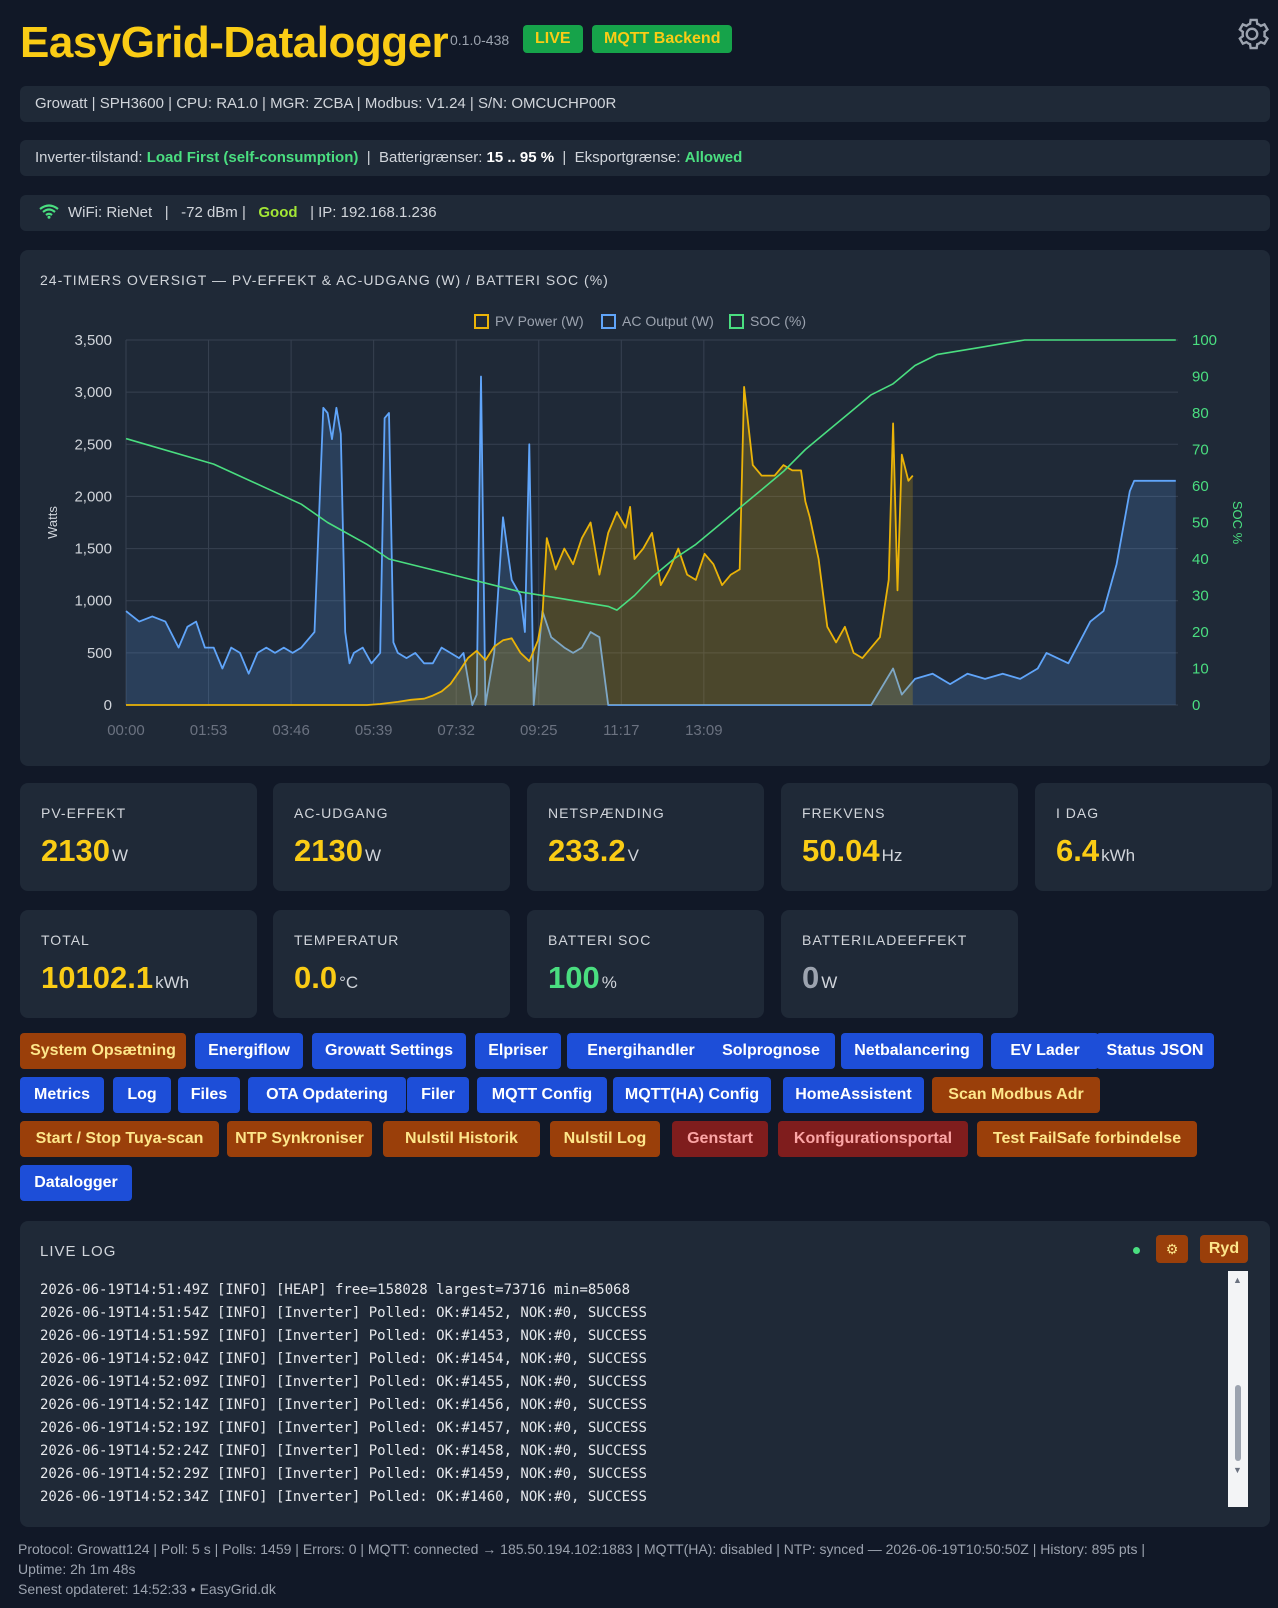 Image resolution: width=1278 pixels, height=1608 pixels. I want to click on button-genstart: Genstart, so click(720, 1139).